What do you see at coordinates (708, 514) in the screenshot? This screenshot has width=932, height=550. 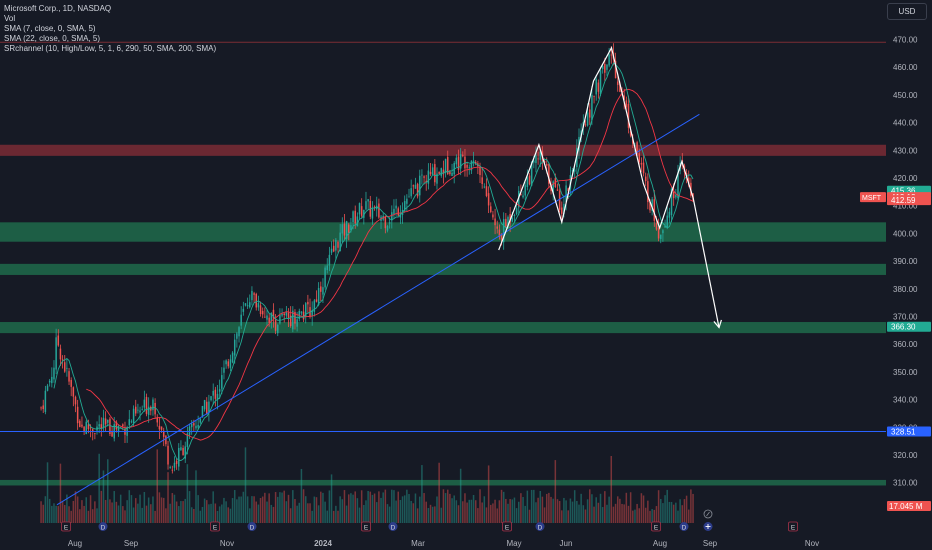 I see `split-icon` at bounding box center [708, 514].